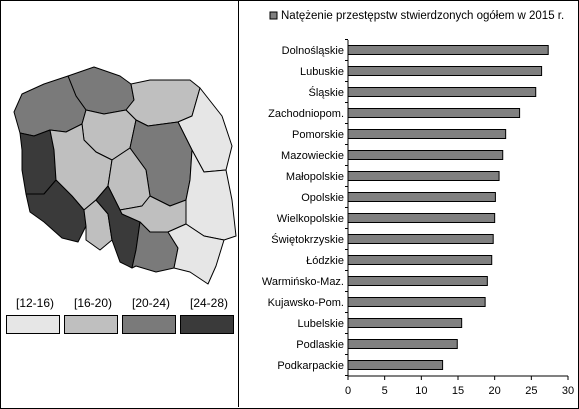 The image size is (579, 409). Describe the element at coordinates (531, 391) in the screenshot. I see `x-tick-label-5: 25` at that location.